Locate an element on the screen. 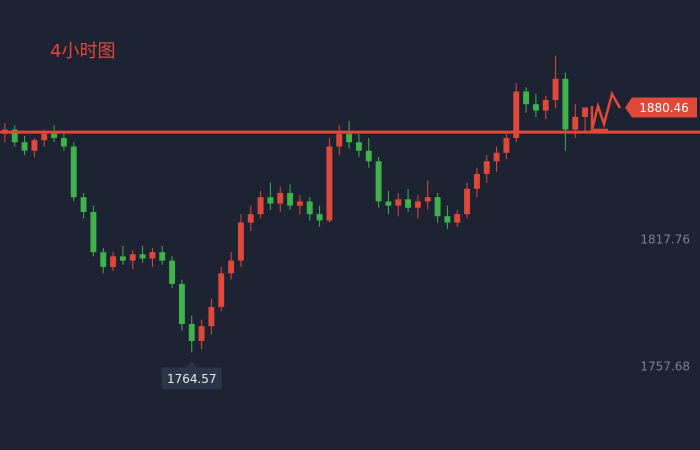  low-tag is located at coordinates (191, 378).